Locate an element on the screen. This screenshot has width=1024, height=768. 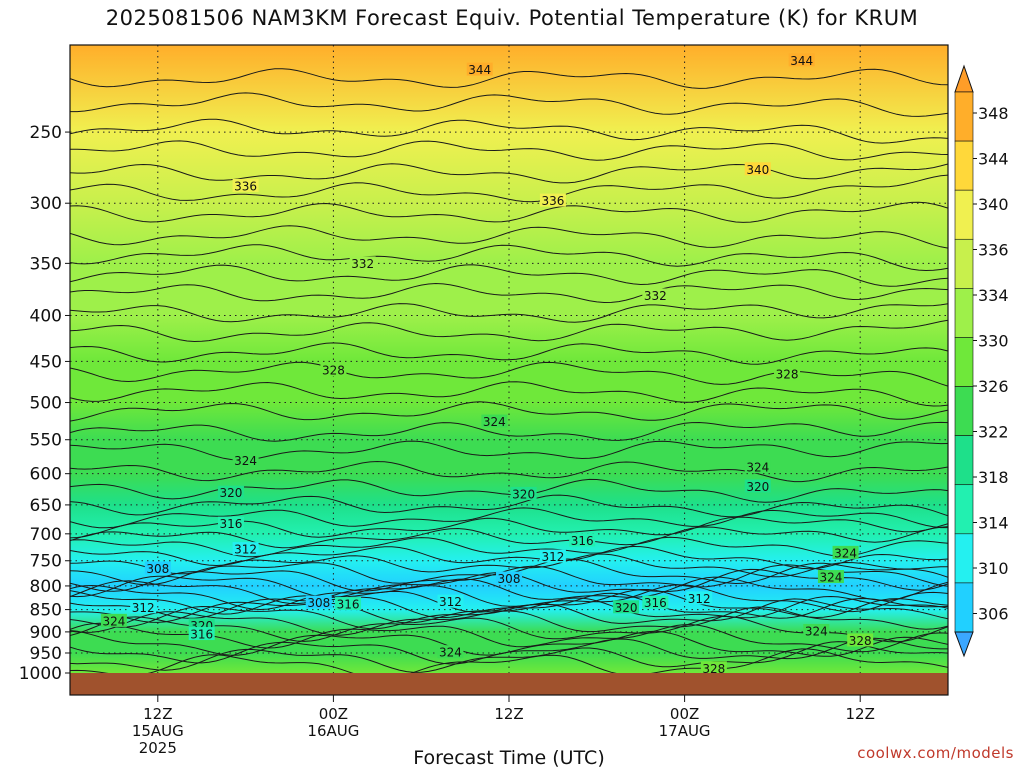
y-tick-label: 850 is located at coordinates (46, 611).